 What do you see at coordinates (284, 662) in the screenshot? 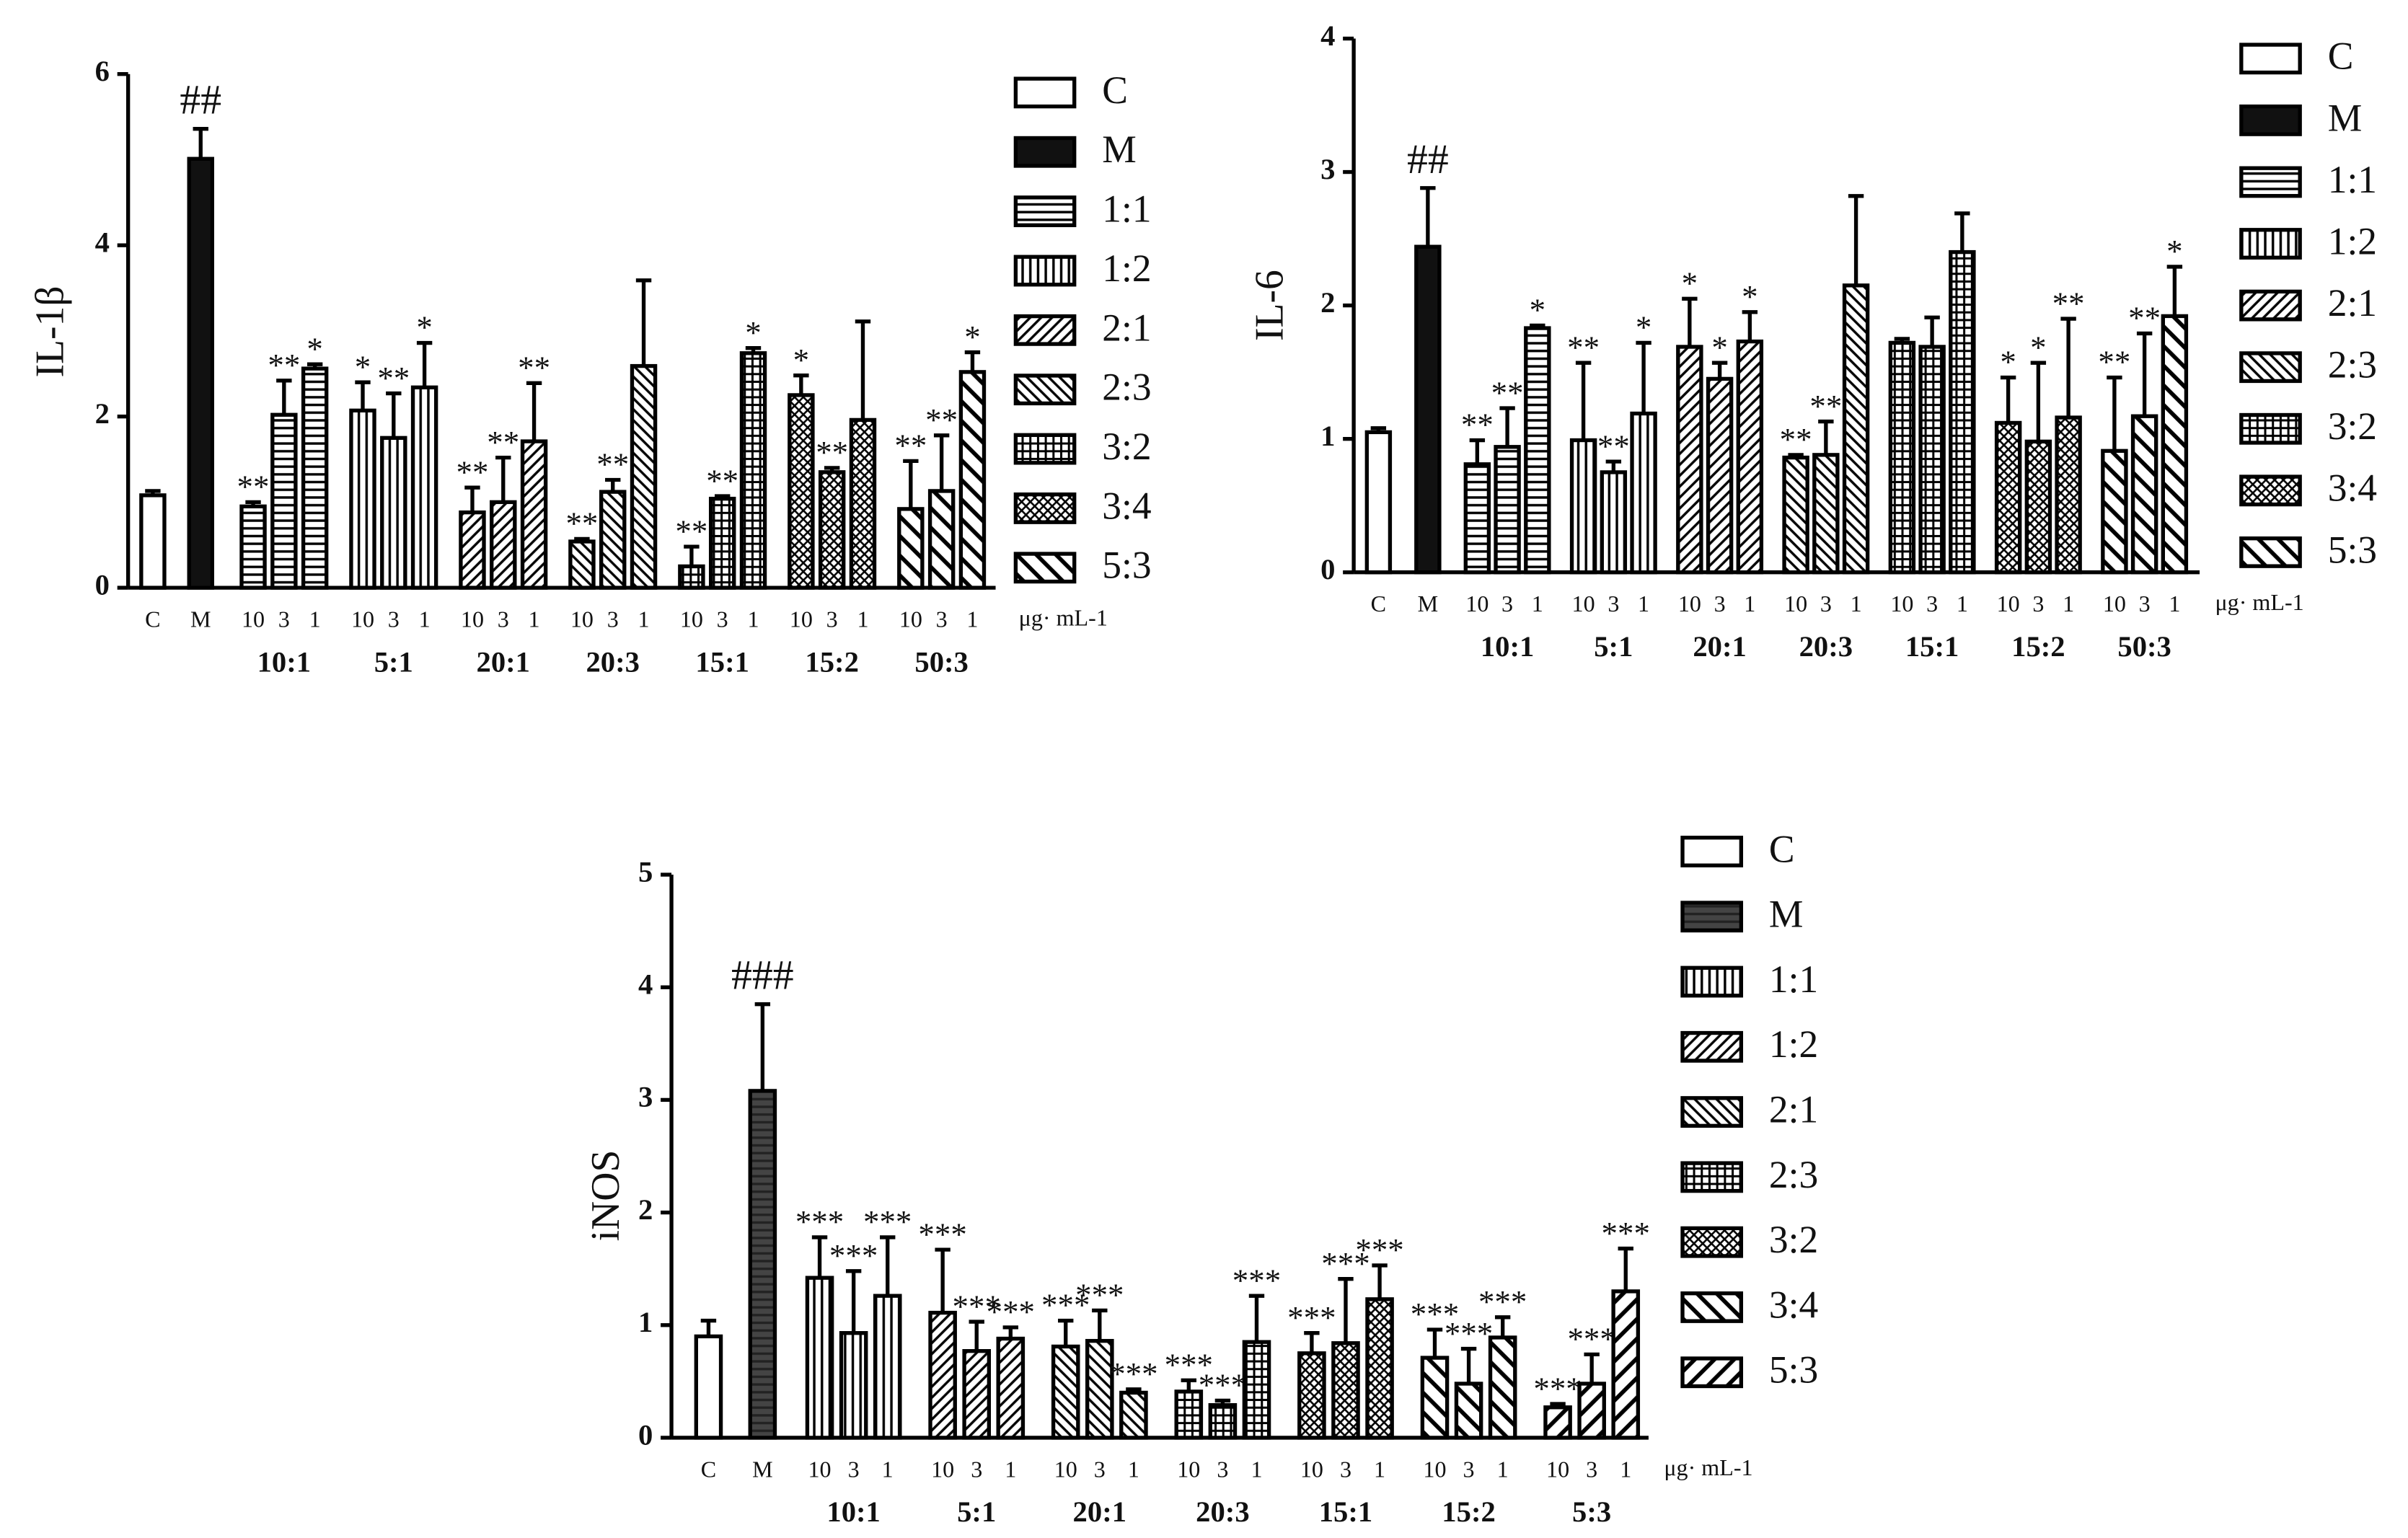
I see `group-label: 10:1` at bounding box center [284, 662].